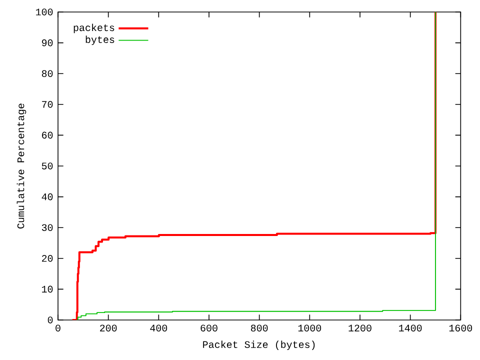 The image size is (480, 360). What do you see at coordinates (259, 345) in the screenshot?
I see `x-axis-title: Packet Size (bytes)` at bounding box center [259, 345].